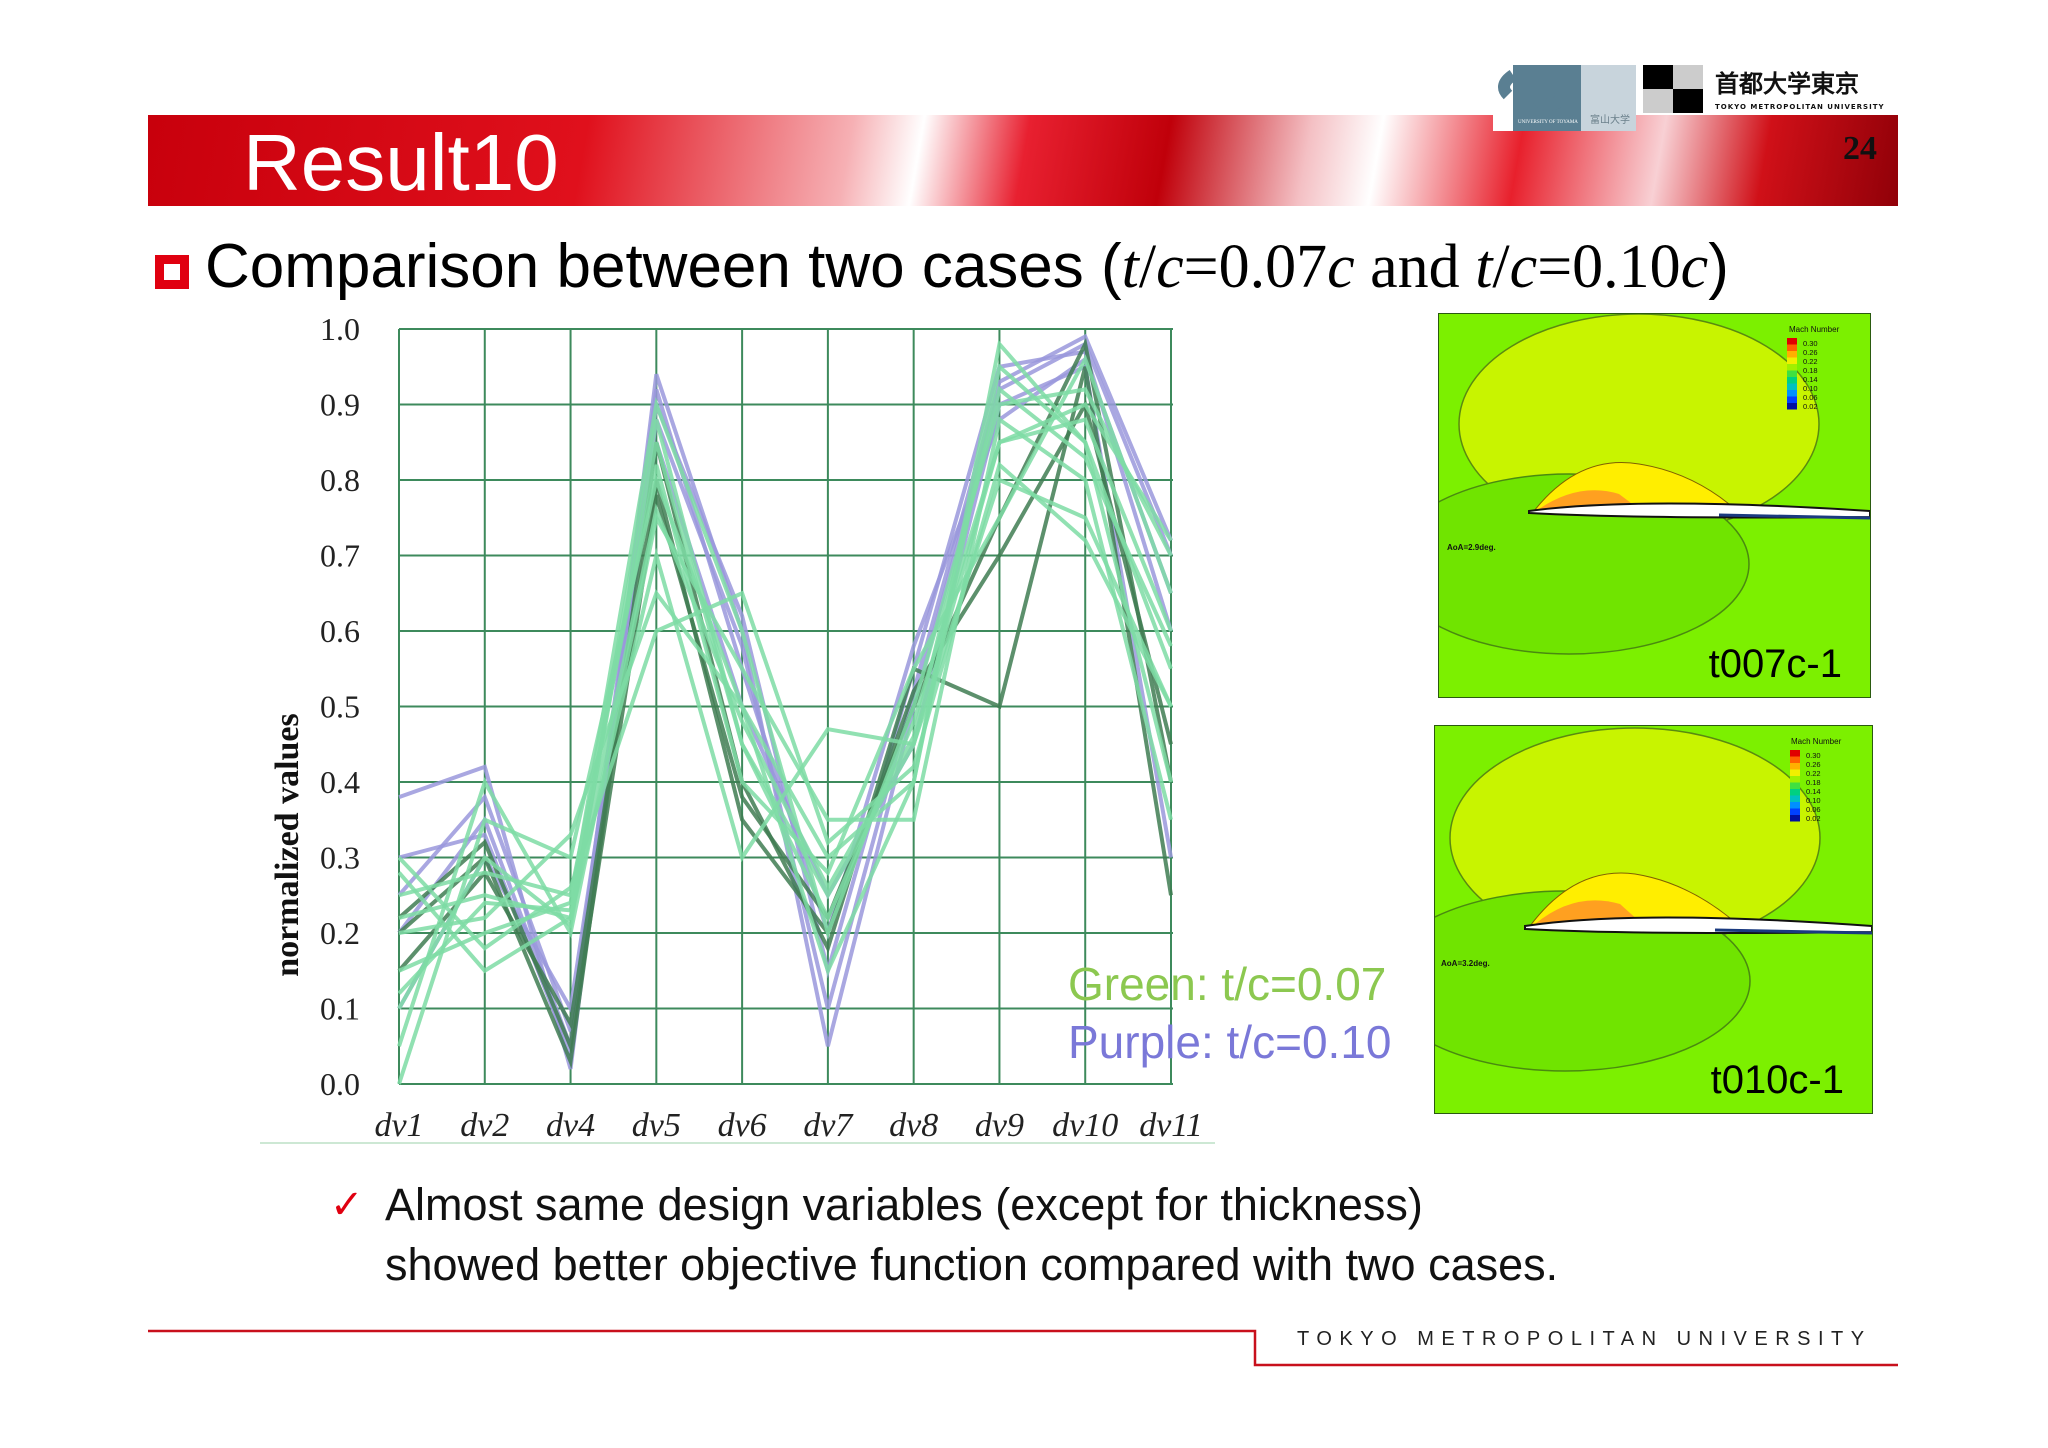 Image resolution: width=2048 pixels, height=1448 pixels. What do you see at coordinates (1171, 1125) in the screenshot?
I see `x-tick-label: dv11` at bounding box center [1171, 1125].